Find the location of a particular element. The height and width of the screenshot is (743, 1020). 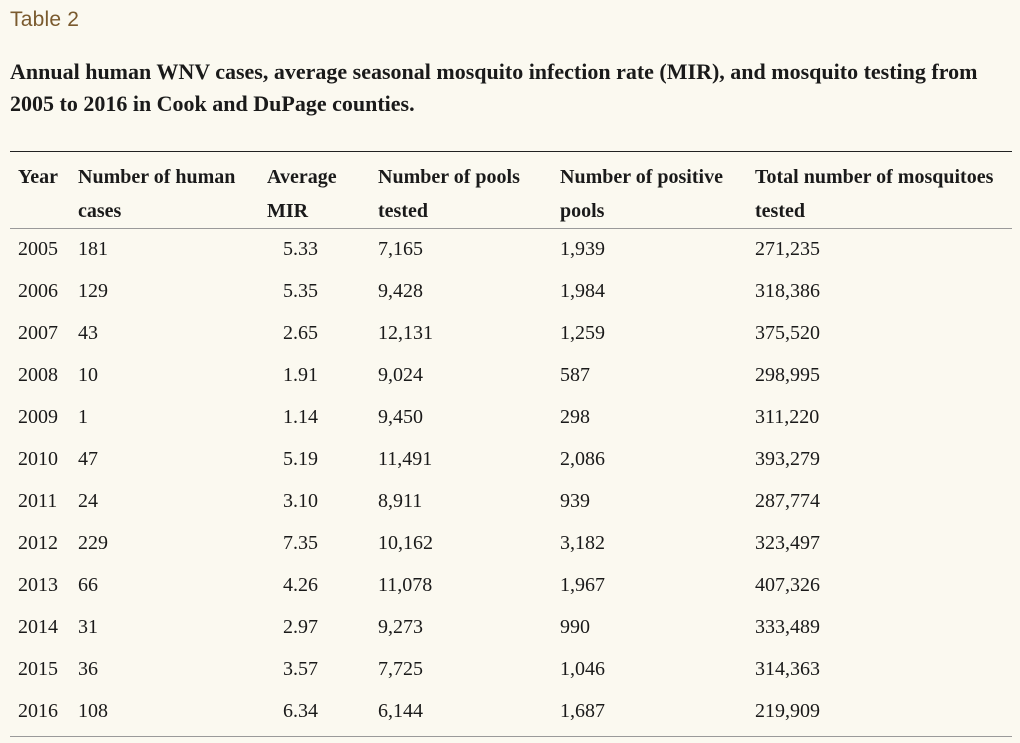

cell-year: 2012 is located at coordinates (38, 543).